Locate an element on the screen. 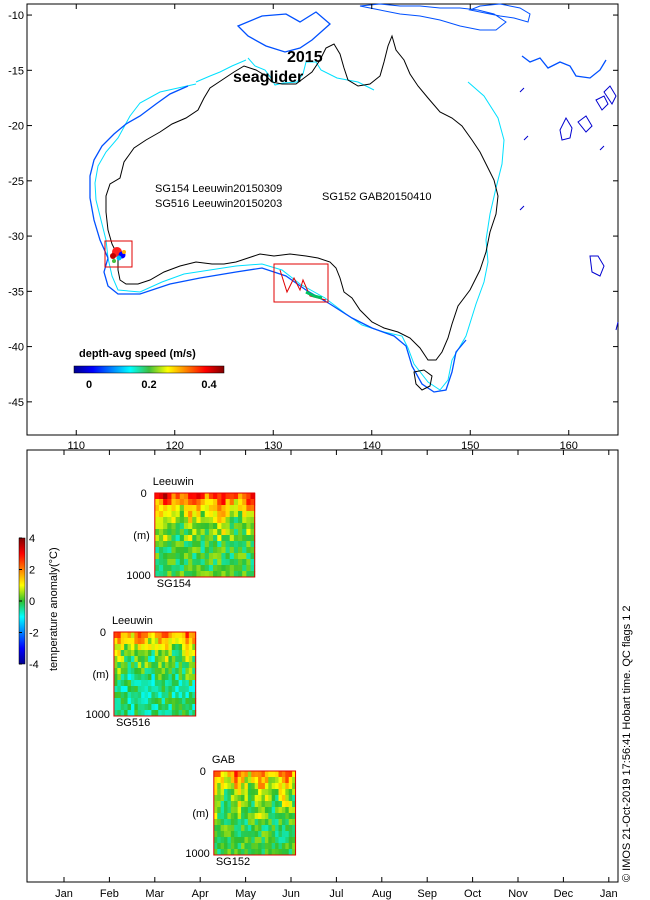 The height and width of the screenshot is (900, 650). month-tick-label: Nov is located at coordinates (518, 894).